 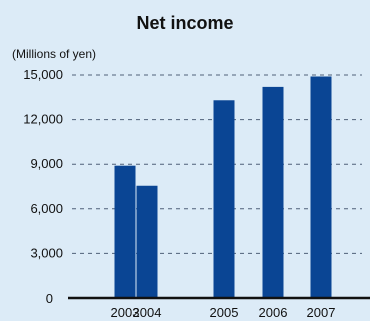 I want to click on y-axis-layer: 0 3,000 6,000 9,000 12,000 15,000, so click(x=43, y=186).